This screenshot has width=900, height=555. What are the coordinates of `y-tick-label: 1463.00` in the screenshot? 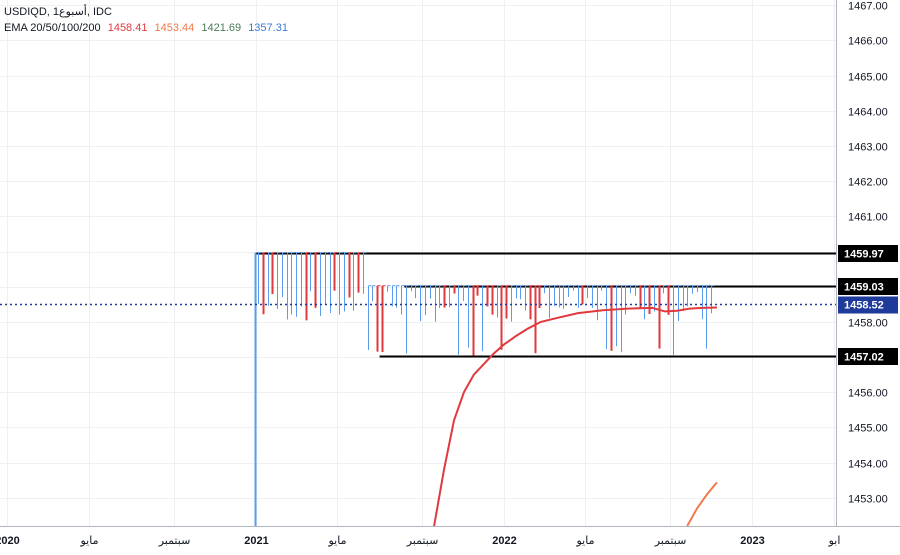 It's located at (868, 148).